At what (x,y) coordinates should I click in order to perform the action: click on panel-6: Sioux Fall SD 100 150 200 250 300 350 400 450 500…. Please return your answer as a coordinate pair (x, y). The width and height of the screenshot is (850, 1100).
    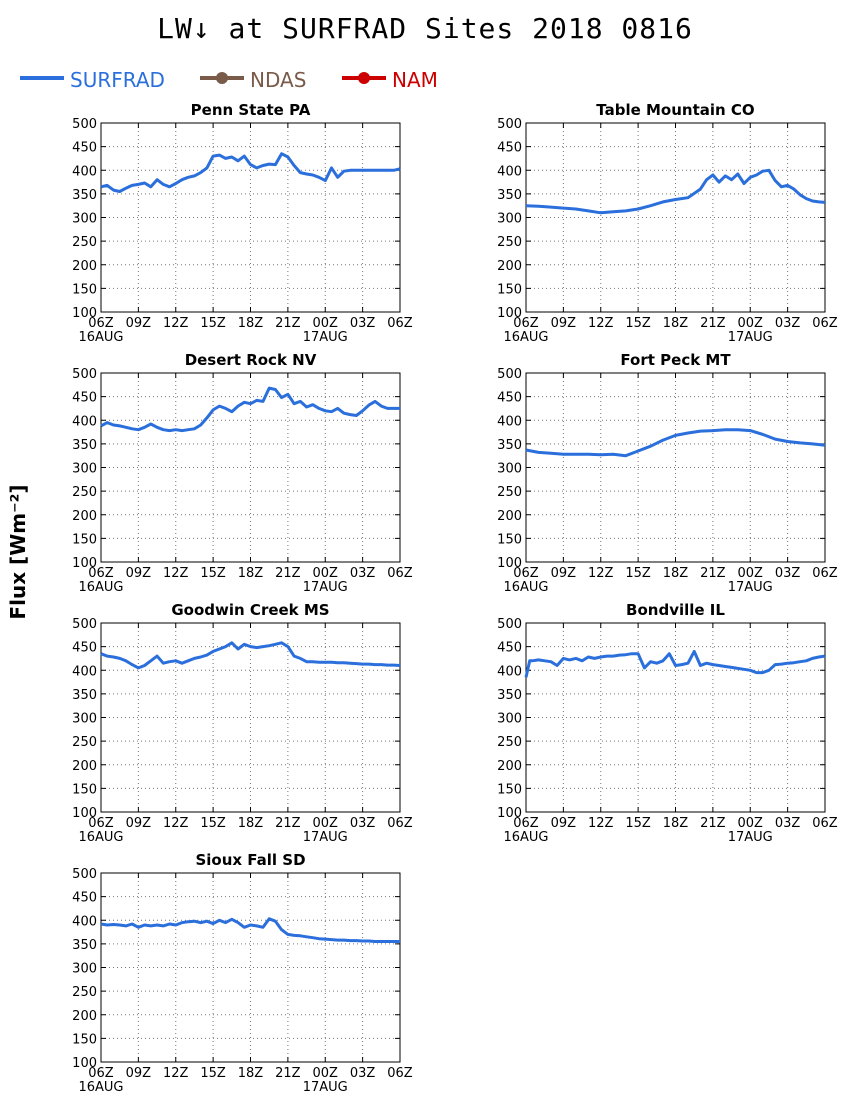
    Looking at the image, I should click on (242, 973).